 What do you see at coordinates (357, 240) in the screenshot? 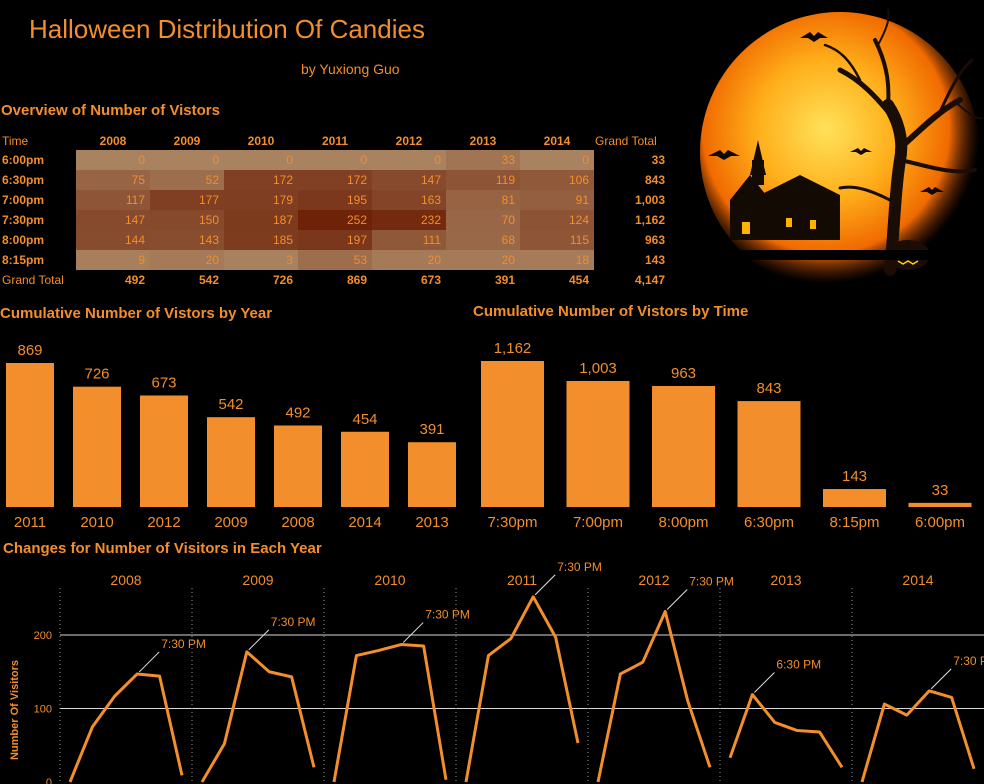
I see `heat-cell-value: 197` at bounding box center [357, 240].